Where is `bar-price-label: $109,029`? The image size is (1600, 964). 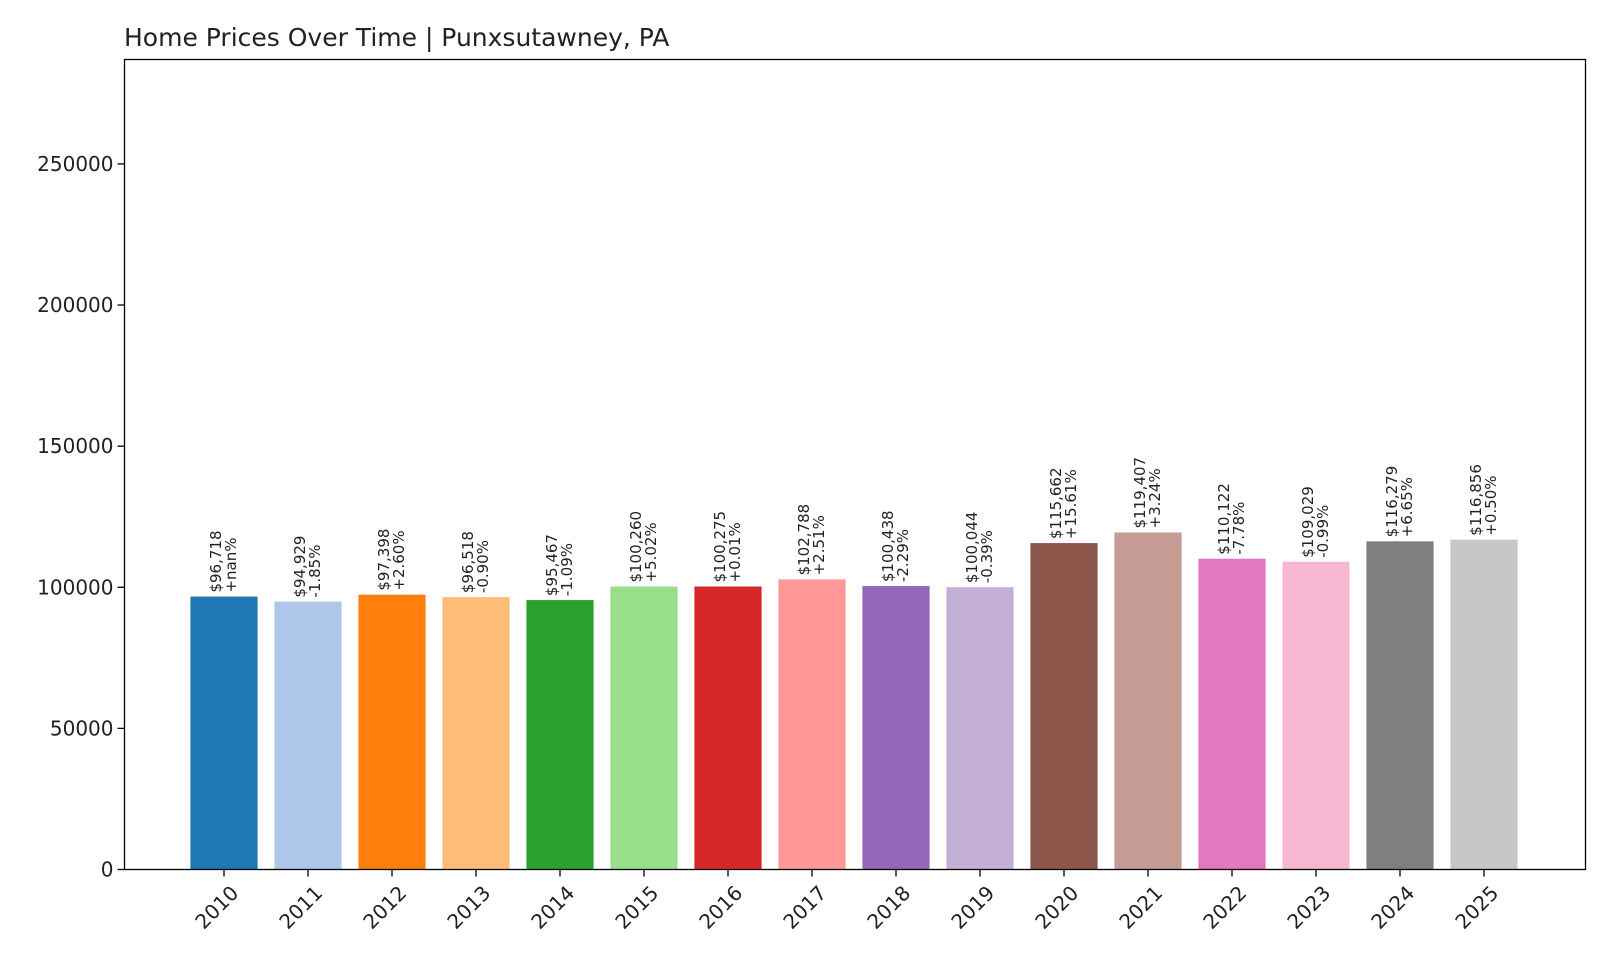 bar-price-label: $109,029 is located at coordinates (1308, 522).